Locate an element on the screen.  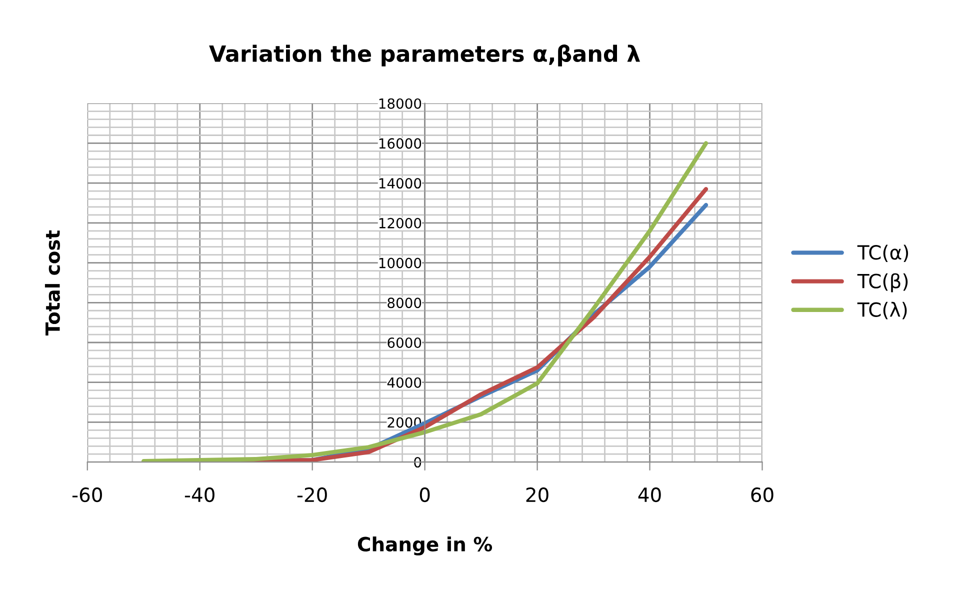
y-tick-label: 12000 is located at coordinates (400, 223).